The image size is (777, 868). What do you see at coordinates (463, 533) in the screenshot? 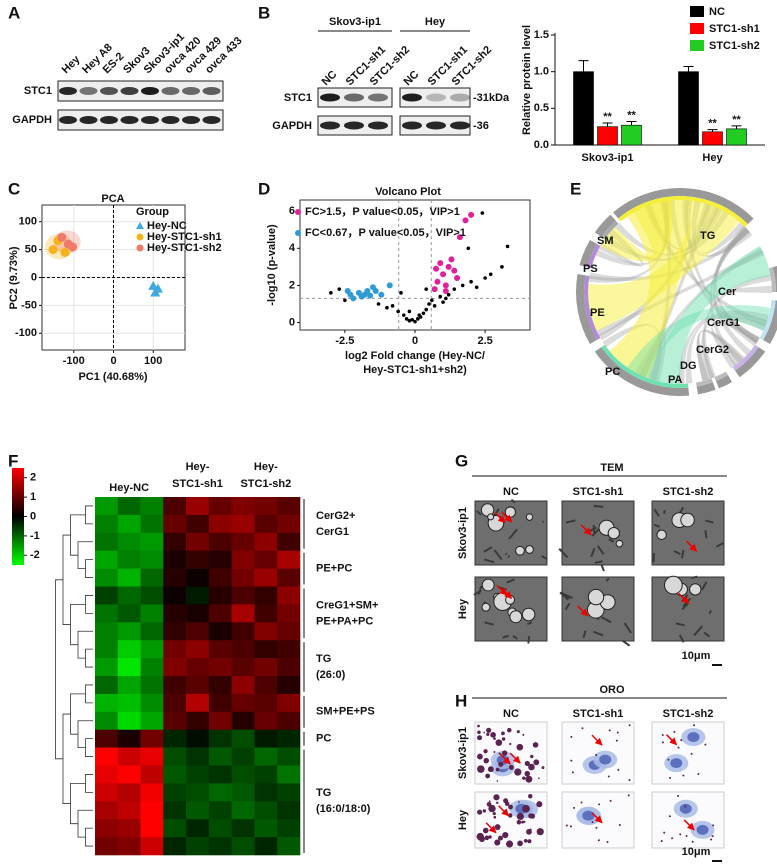
I see `row-label: Skov3-ip1` at bounding box center [463, 533].